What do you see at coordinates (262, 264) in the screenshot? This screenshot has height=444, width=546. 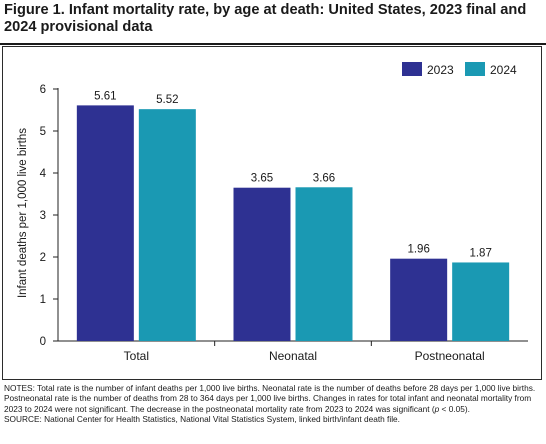 I see `bar-2023-neonatal` at bounding box center [262, 264].